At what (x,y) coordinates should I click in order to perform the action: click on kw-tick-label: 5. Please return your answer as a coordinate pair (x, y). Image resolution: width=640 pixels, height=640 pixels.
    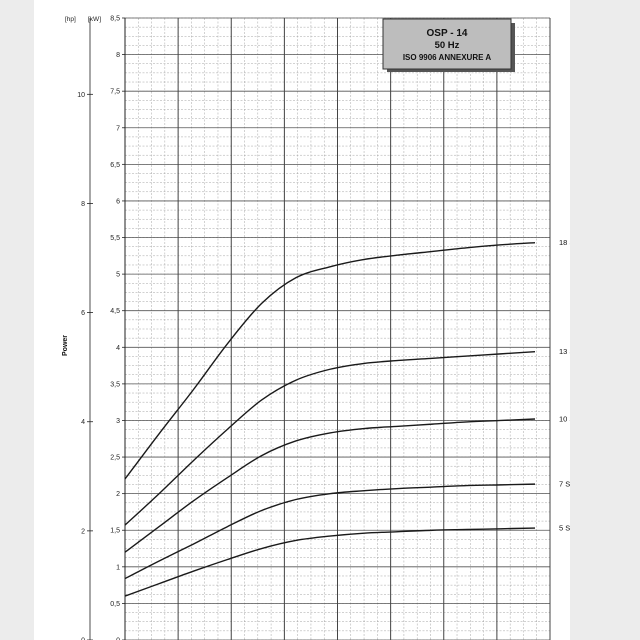
    Looking at the image, I should click on (118, 275).